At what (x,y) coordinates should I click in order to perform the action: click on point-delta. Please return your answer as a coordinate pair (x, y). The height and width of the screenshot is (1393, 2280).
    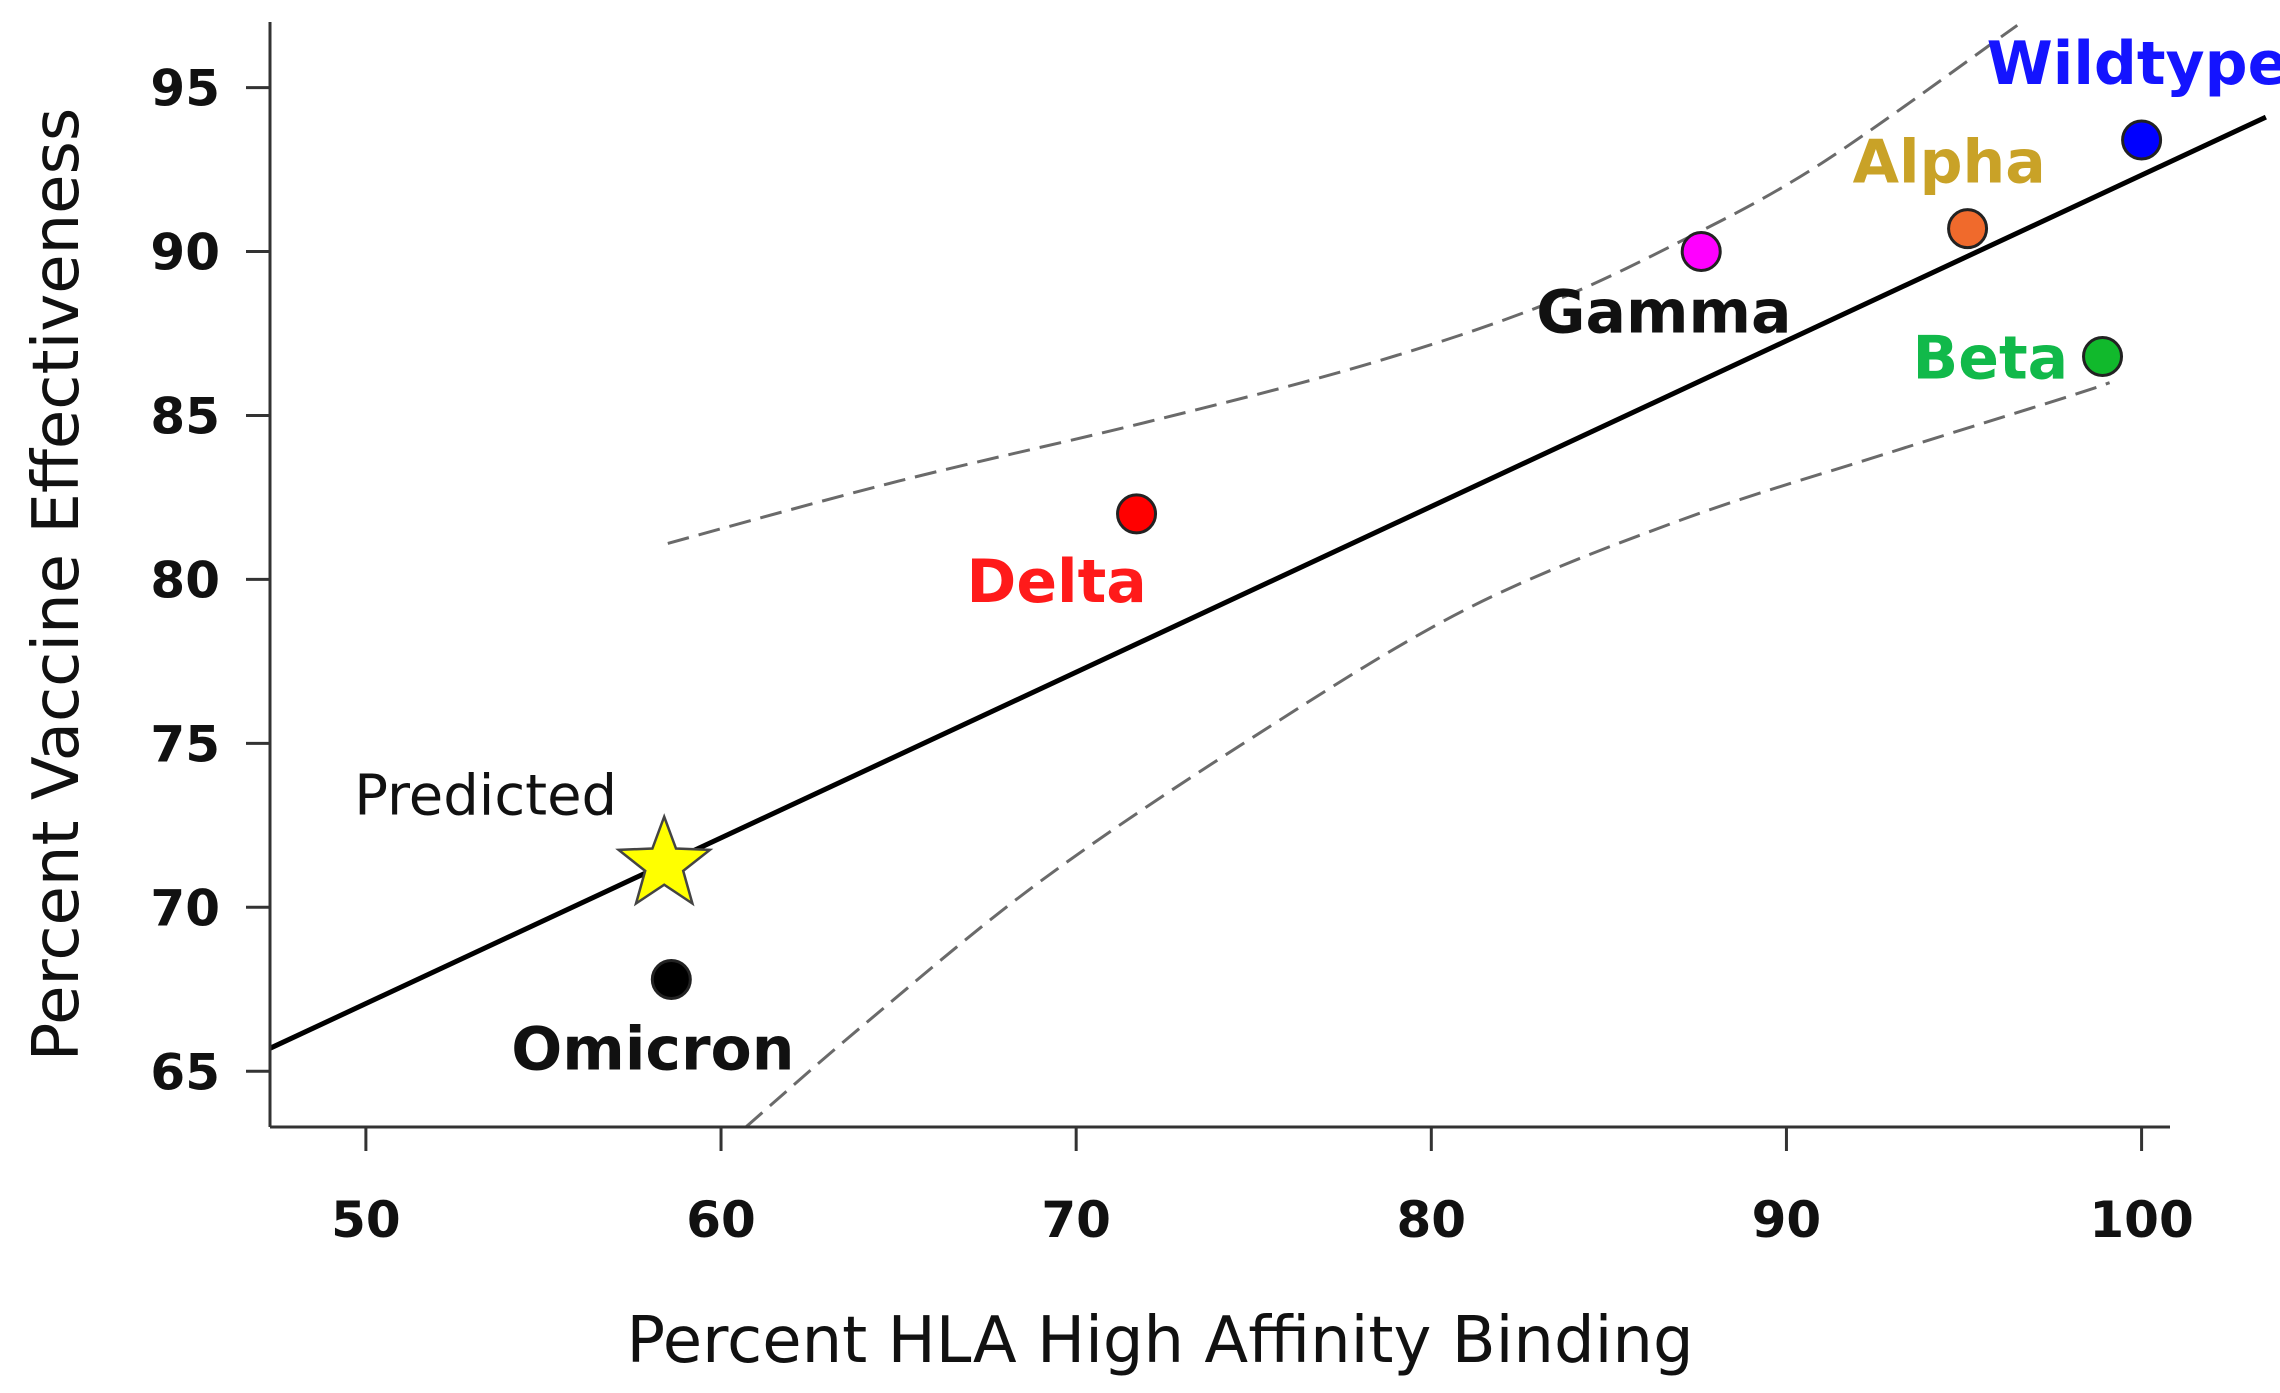
    Looking at the image, I should click on (1137, 514).